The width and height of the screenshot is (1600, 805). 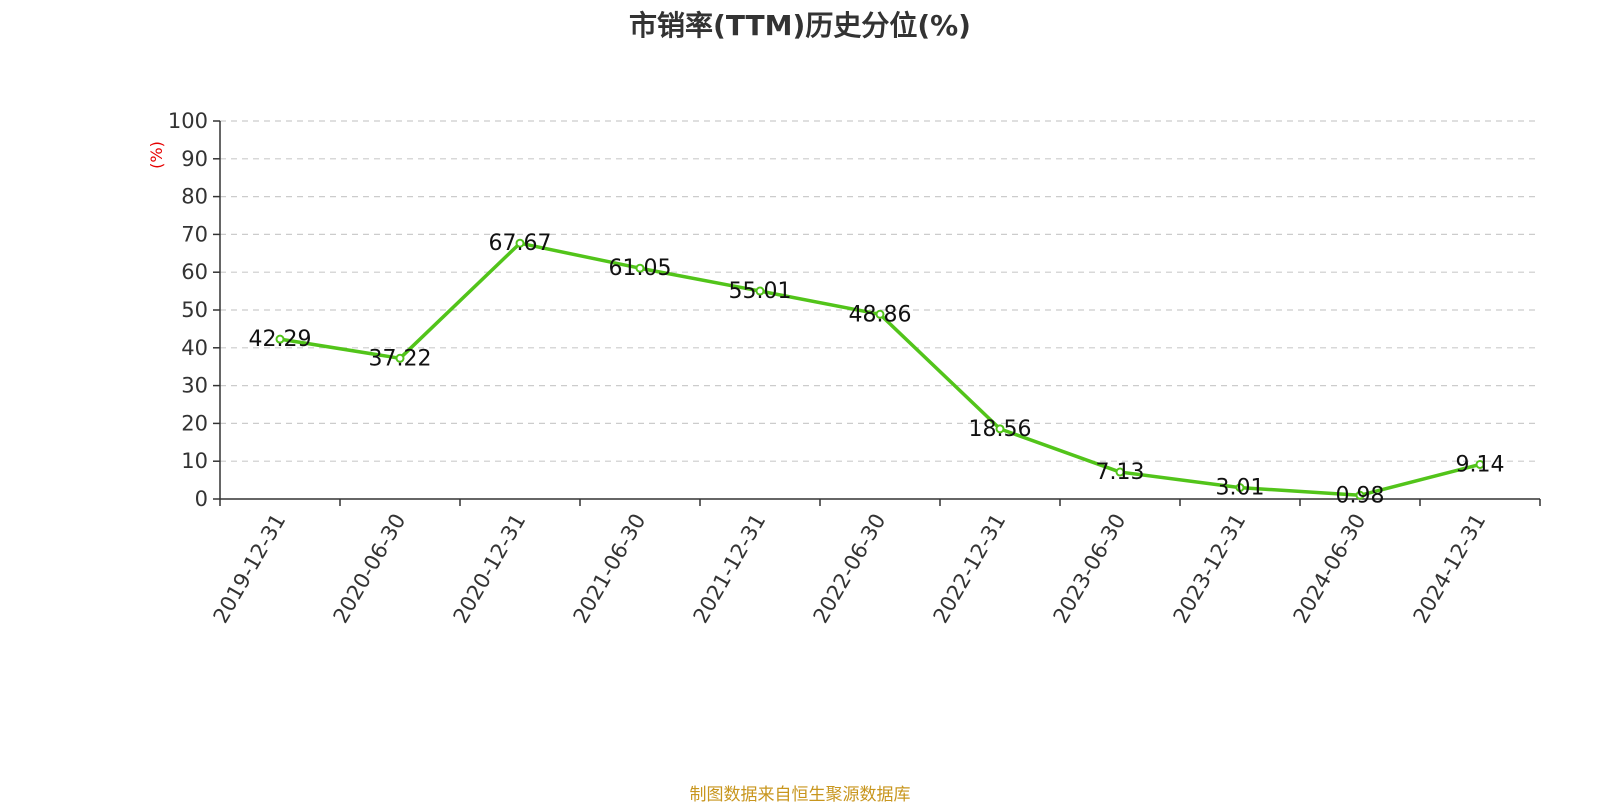 I want to click on x-tick-label: 2021-06-30, so click(x=610, y=569).